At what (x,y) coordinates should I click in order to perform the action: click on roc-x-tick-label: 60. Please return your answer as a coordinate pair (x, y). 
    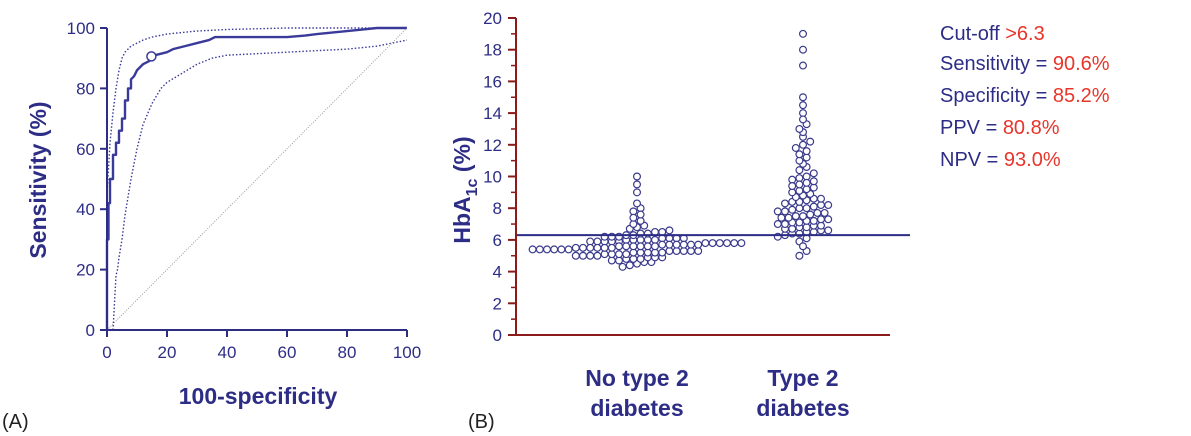
    Looking at the image, I should click on (287, 352).